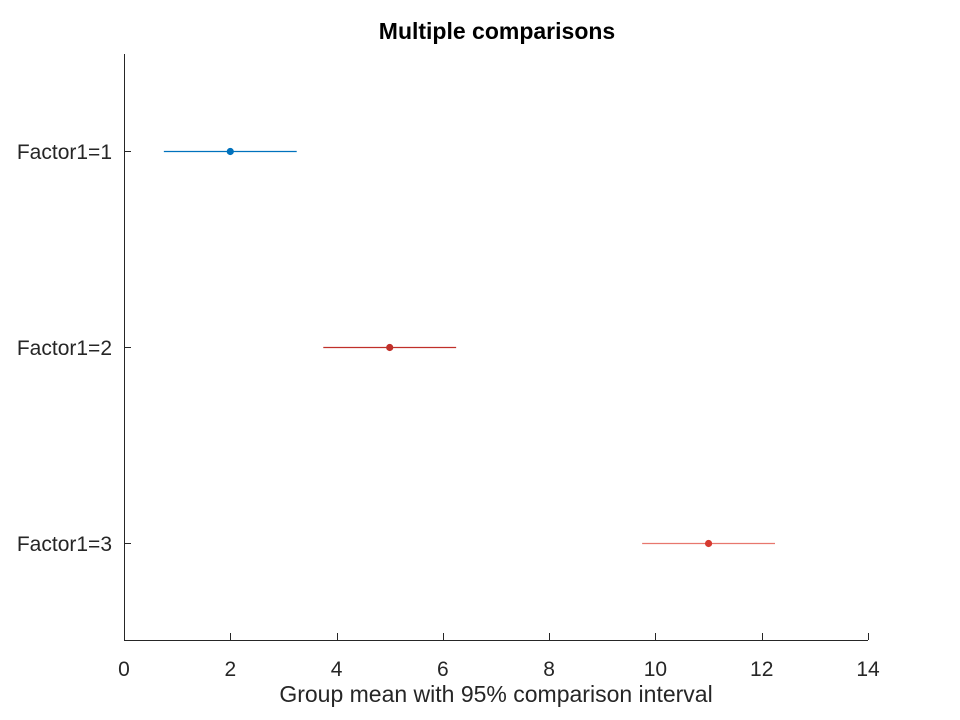  Describe the element at coordinates (868, 669) in the screenshot. I see `x-tick-label: 14` at that location.